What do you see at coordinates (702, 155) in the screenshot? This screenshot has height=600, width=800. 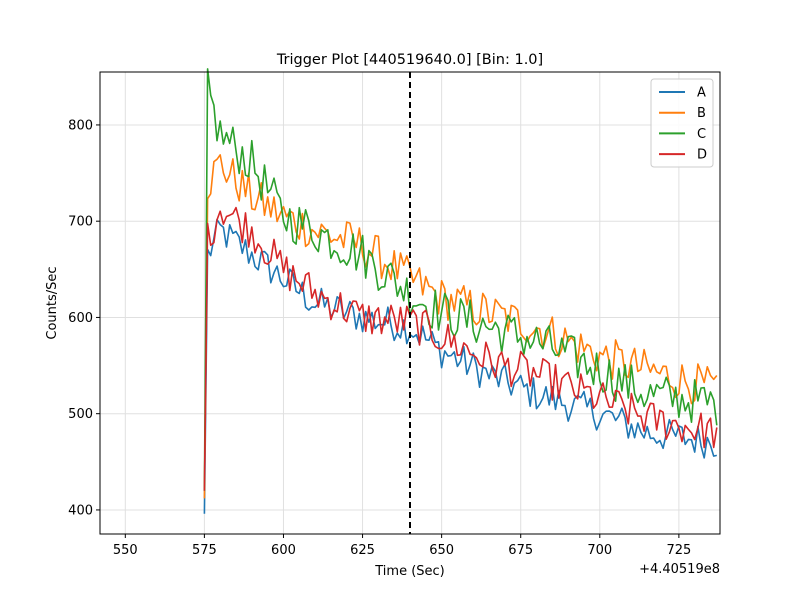 I see `legend-label-d: D` at bounding box center [702, 155].